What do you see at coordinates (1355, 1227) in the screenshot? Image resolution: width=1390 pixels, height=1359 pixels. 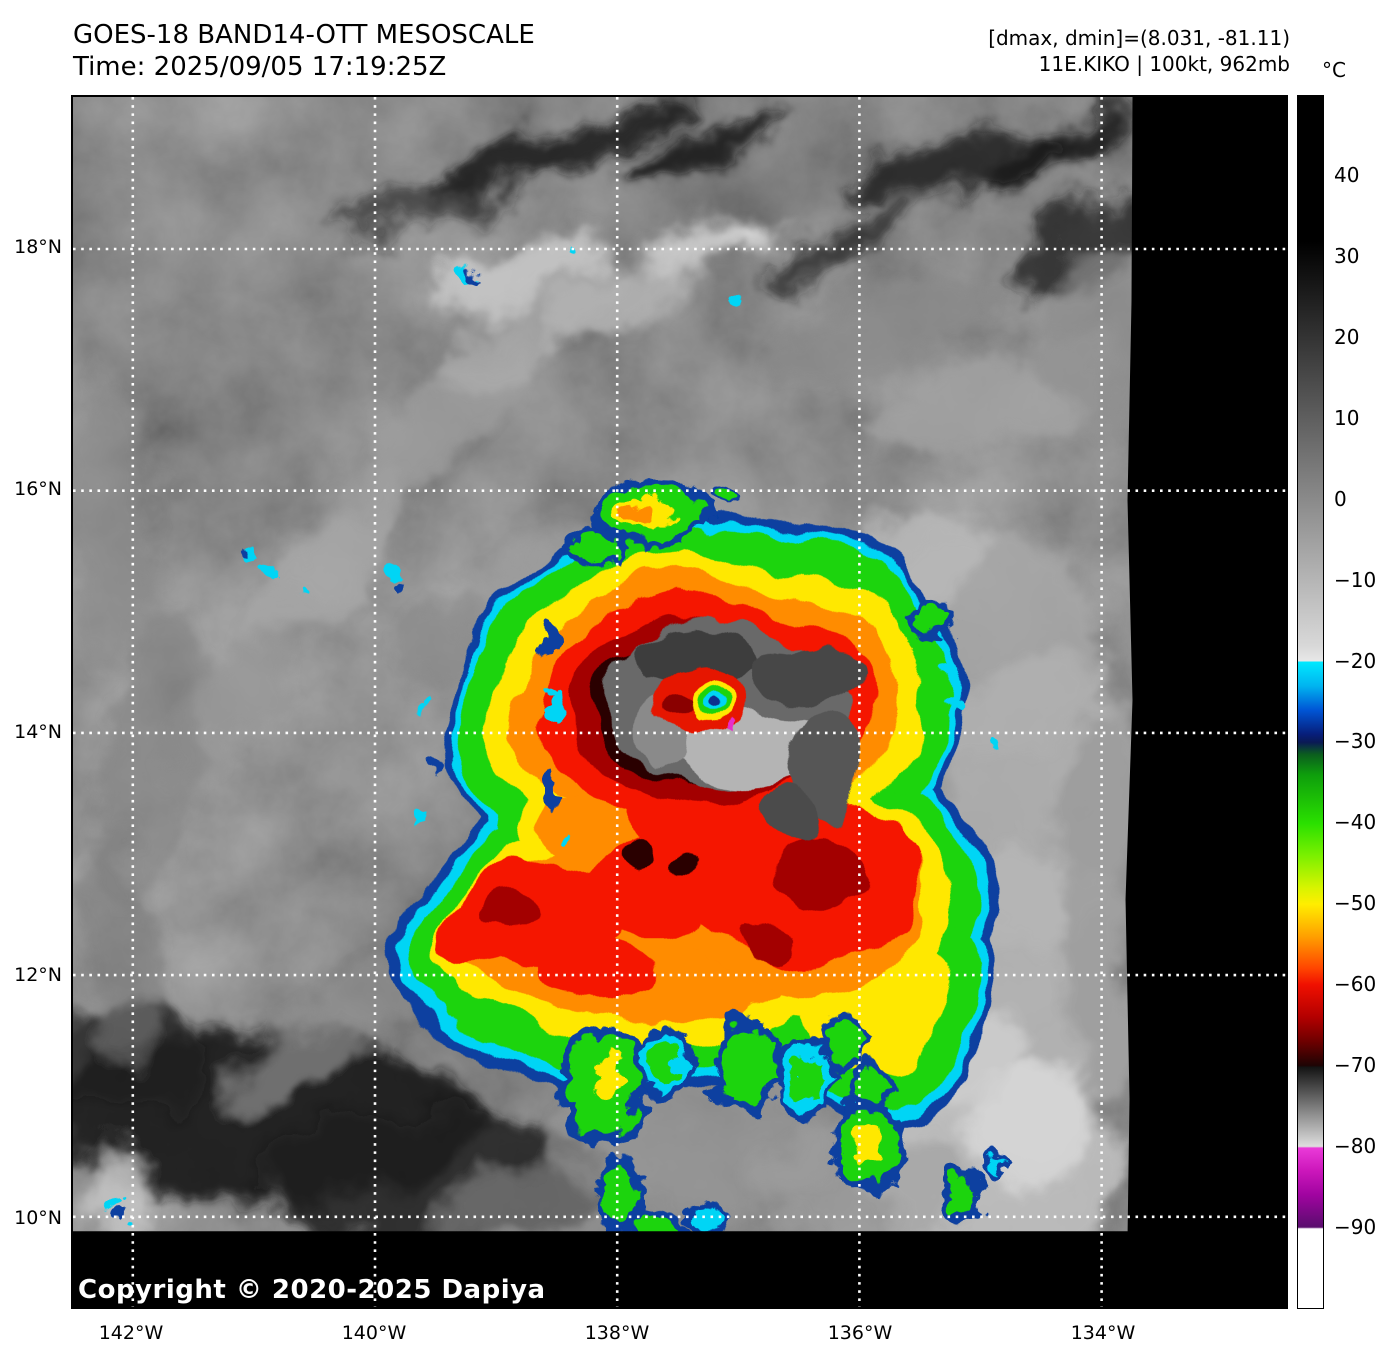 I see `colorbar-tick-label: −90` at bounding box center [1355, 1227].